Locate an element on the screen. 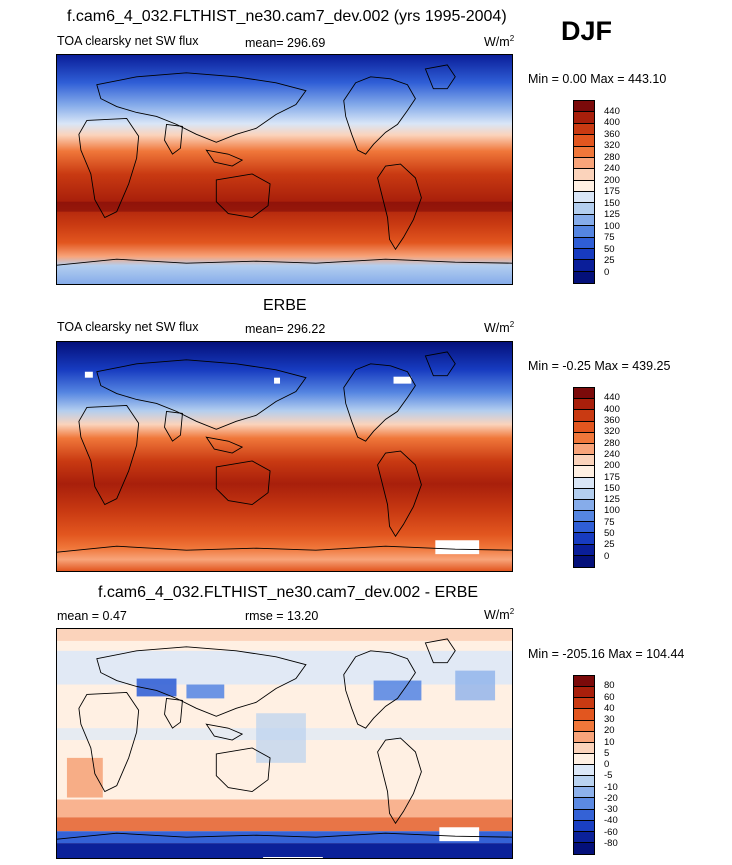 The image size is (732, 865). colorbar-tick-label: -40 is located at coordinates (611, 821).